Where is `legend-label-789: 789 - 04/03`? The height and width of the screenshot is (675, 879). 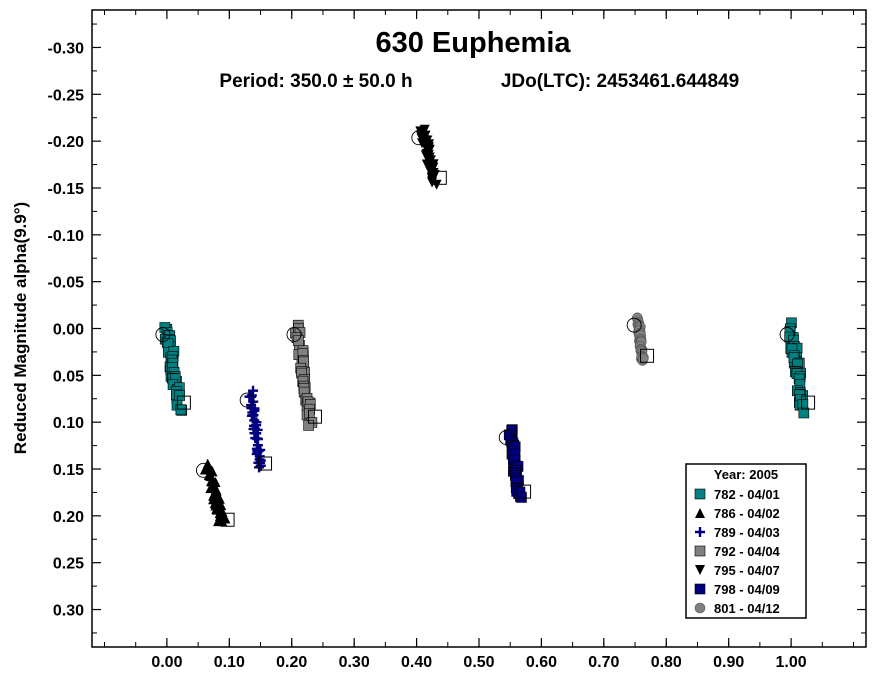
legend-label-789: 789 - 04/03 is located at coordinates (747, 532).